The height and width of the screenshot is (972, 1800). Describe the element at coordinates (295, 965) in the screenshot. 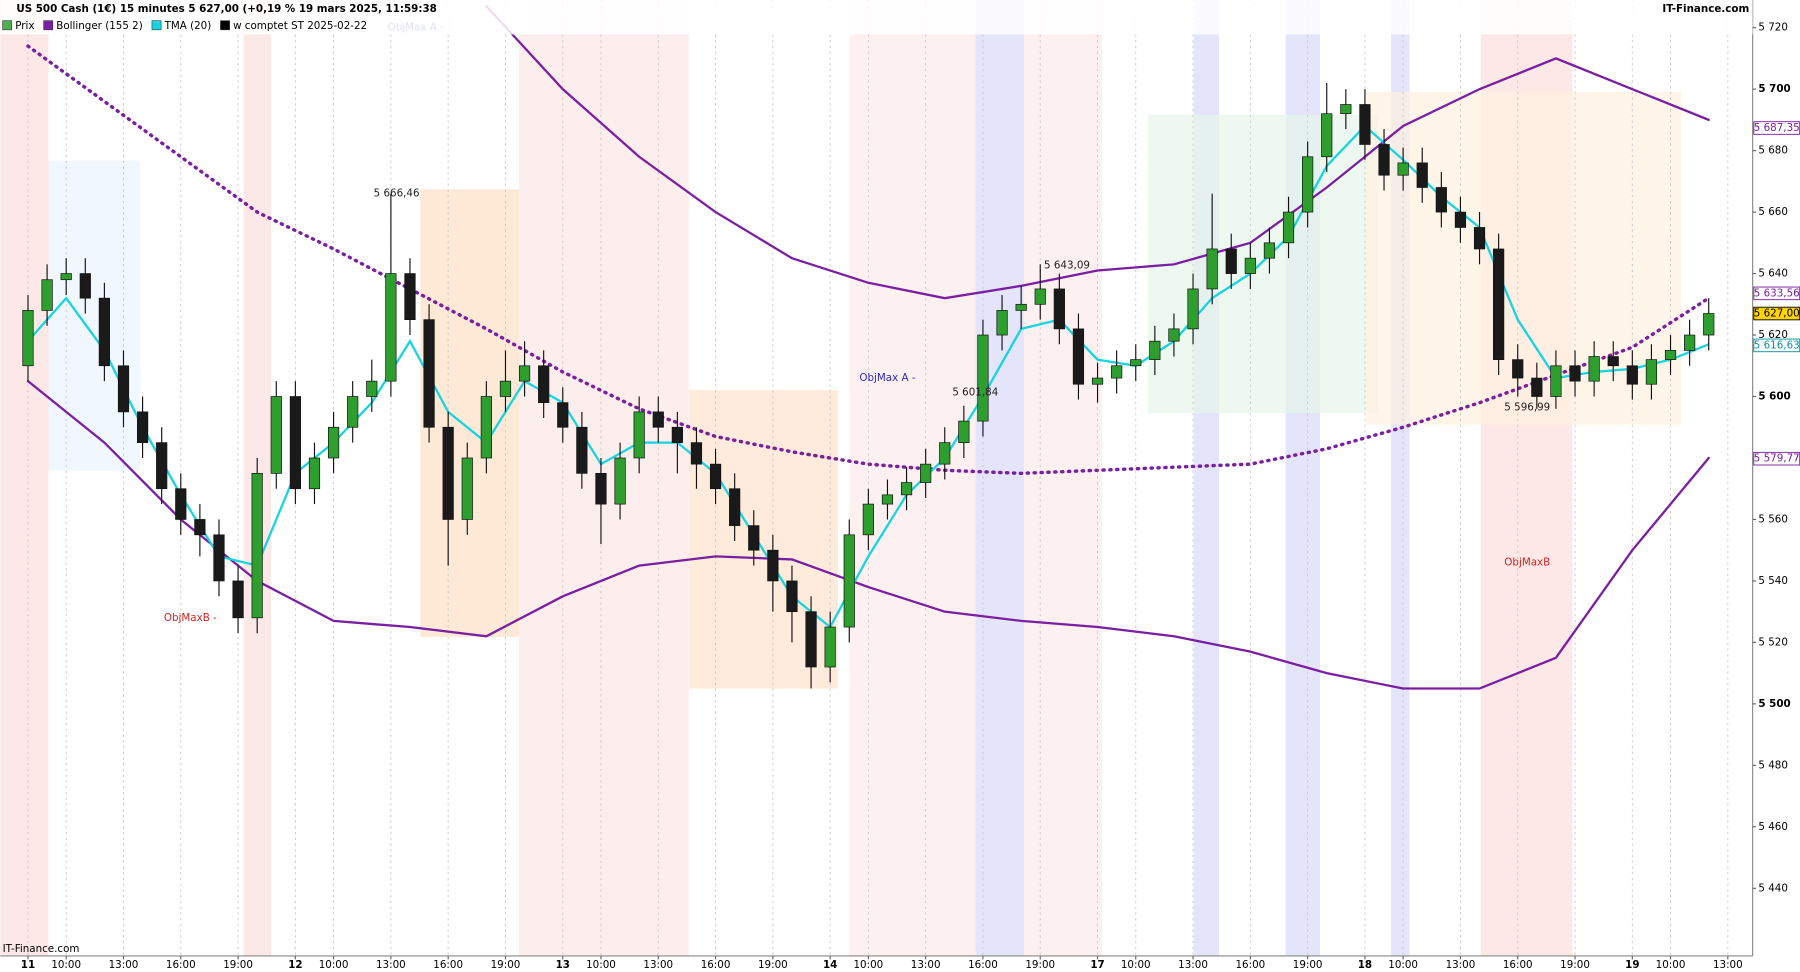

I see `x-tick-label: 12` at that location.